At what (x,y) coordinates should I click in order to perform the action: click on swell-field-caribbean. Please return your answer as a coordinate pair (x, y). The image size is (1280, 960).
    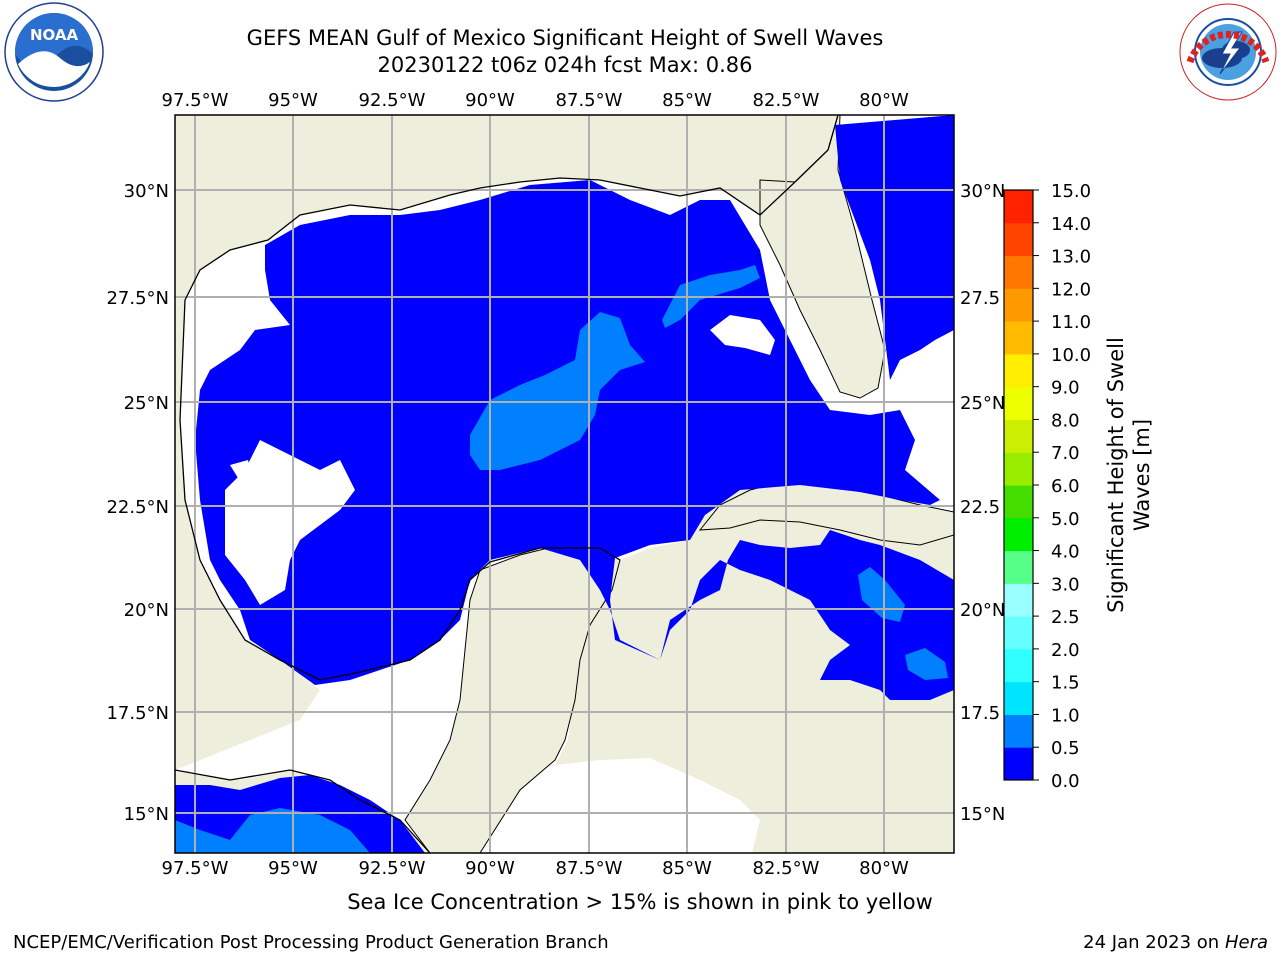
    Looking at the image, I should click on (894, 247).